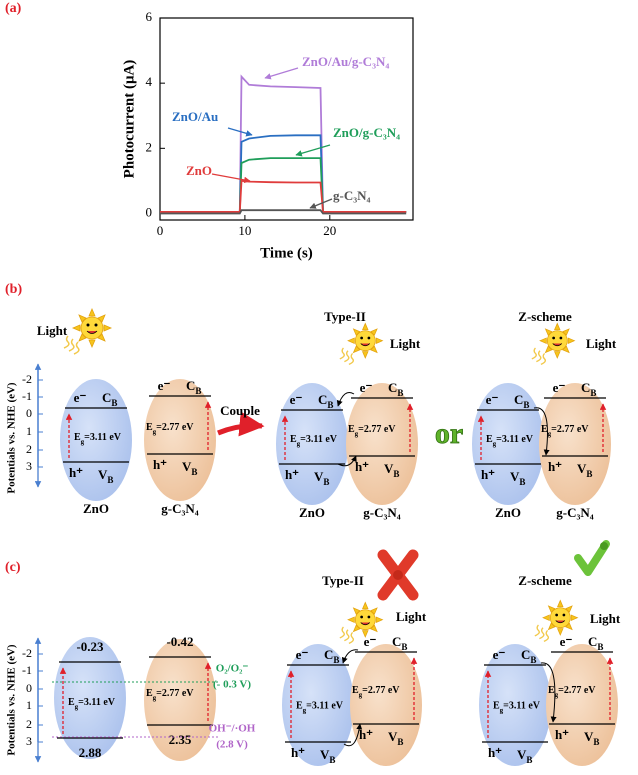 This screenshot has width=638, height=775. I want to click on cb-potential: -0.42, so click(179, 641).